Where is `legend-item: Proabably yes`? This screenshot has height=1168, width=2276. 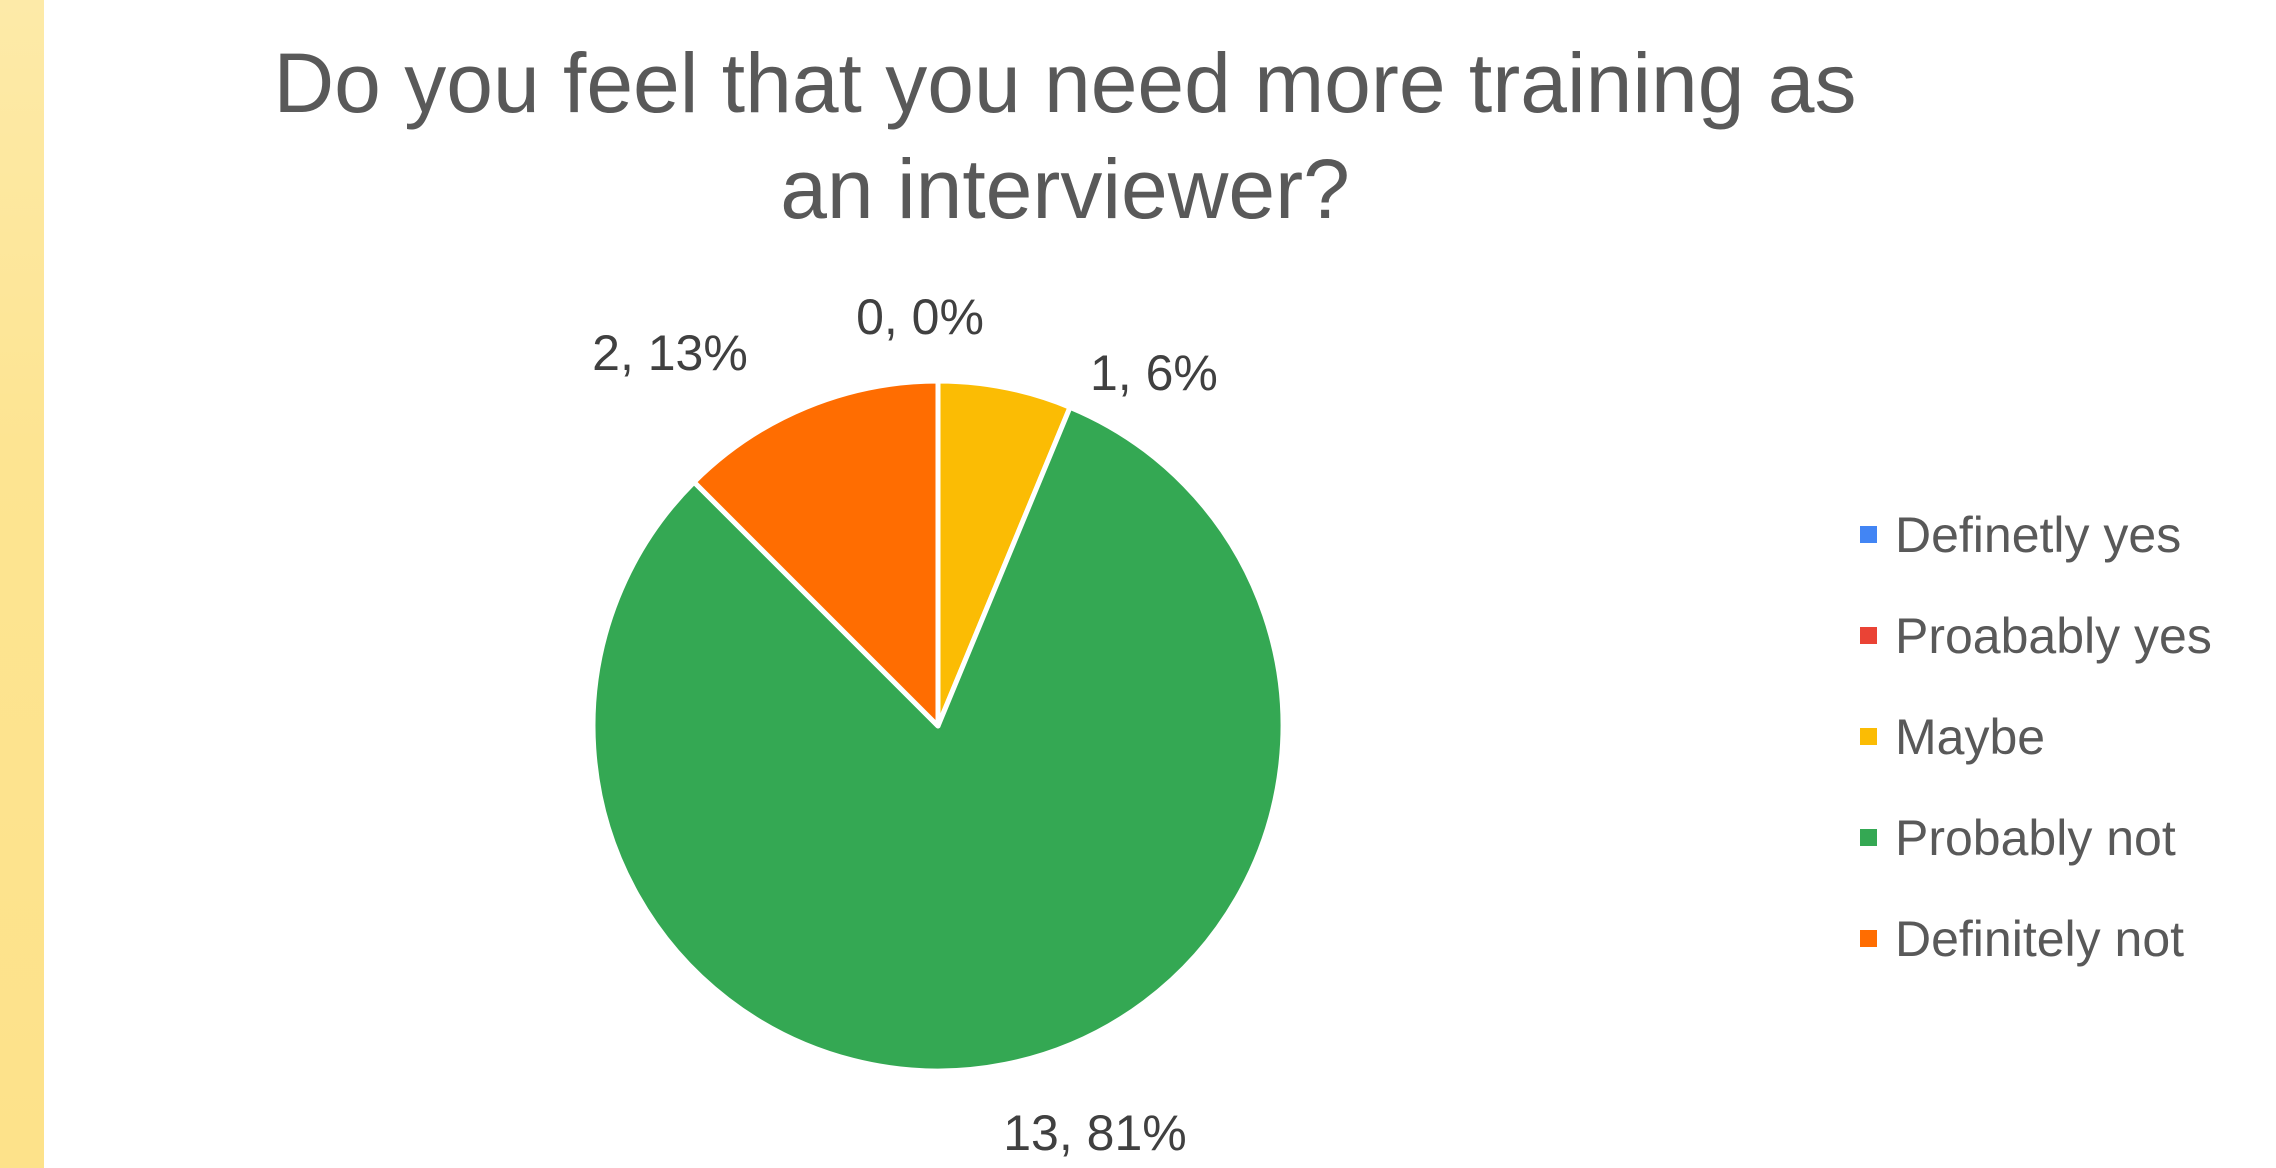
legend-item: Proabably yes is located at coordinates (2036, 635).